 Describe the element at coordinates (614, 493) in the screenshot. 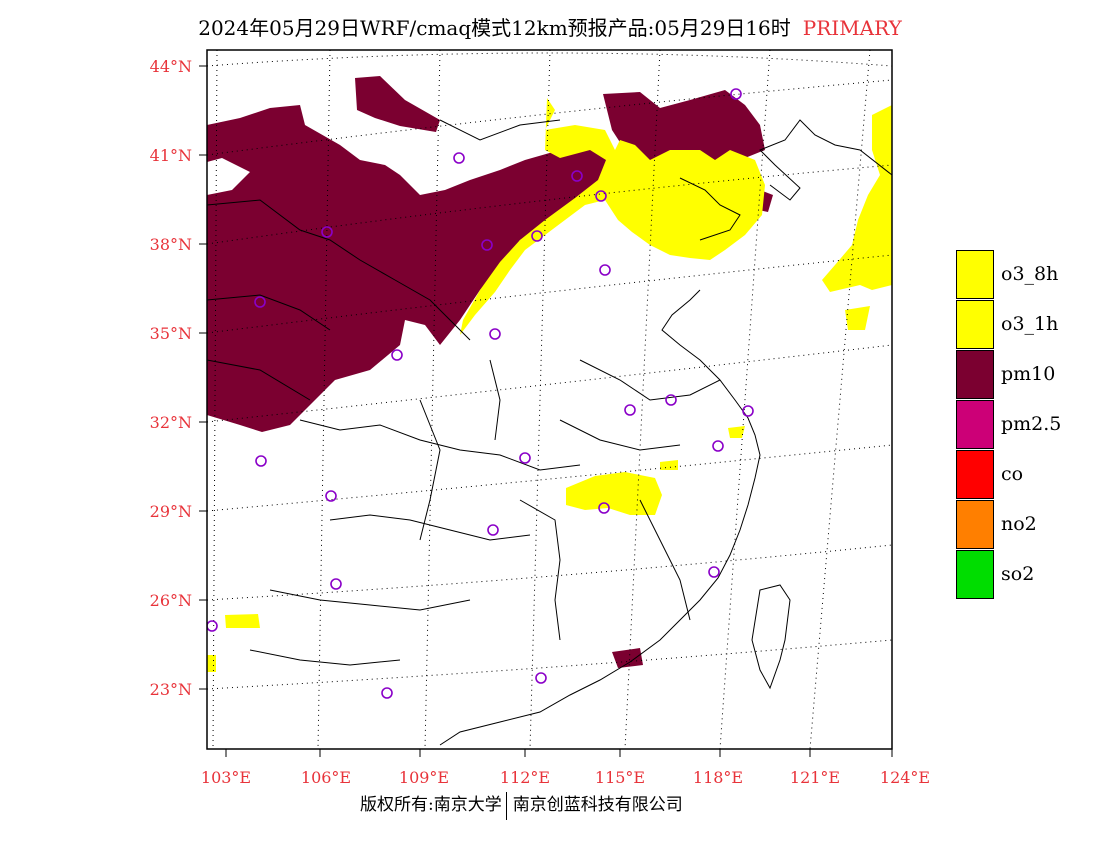

I see `o3-region-jiangxi` at that location.